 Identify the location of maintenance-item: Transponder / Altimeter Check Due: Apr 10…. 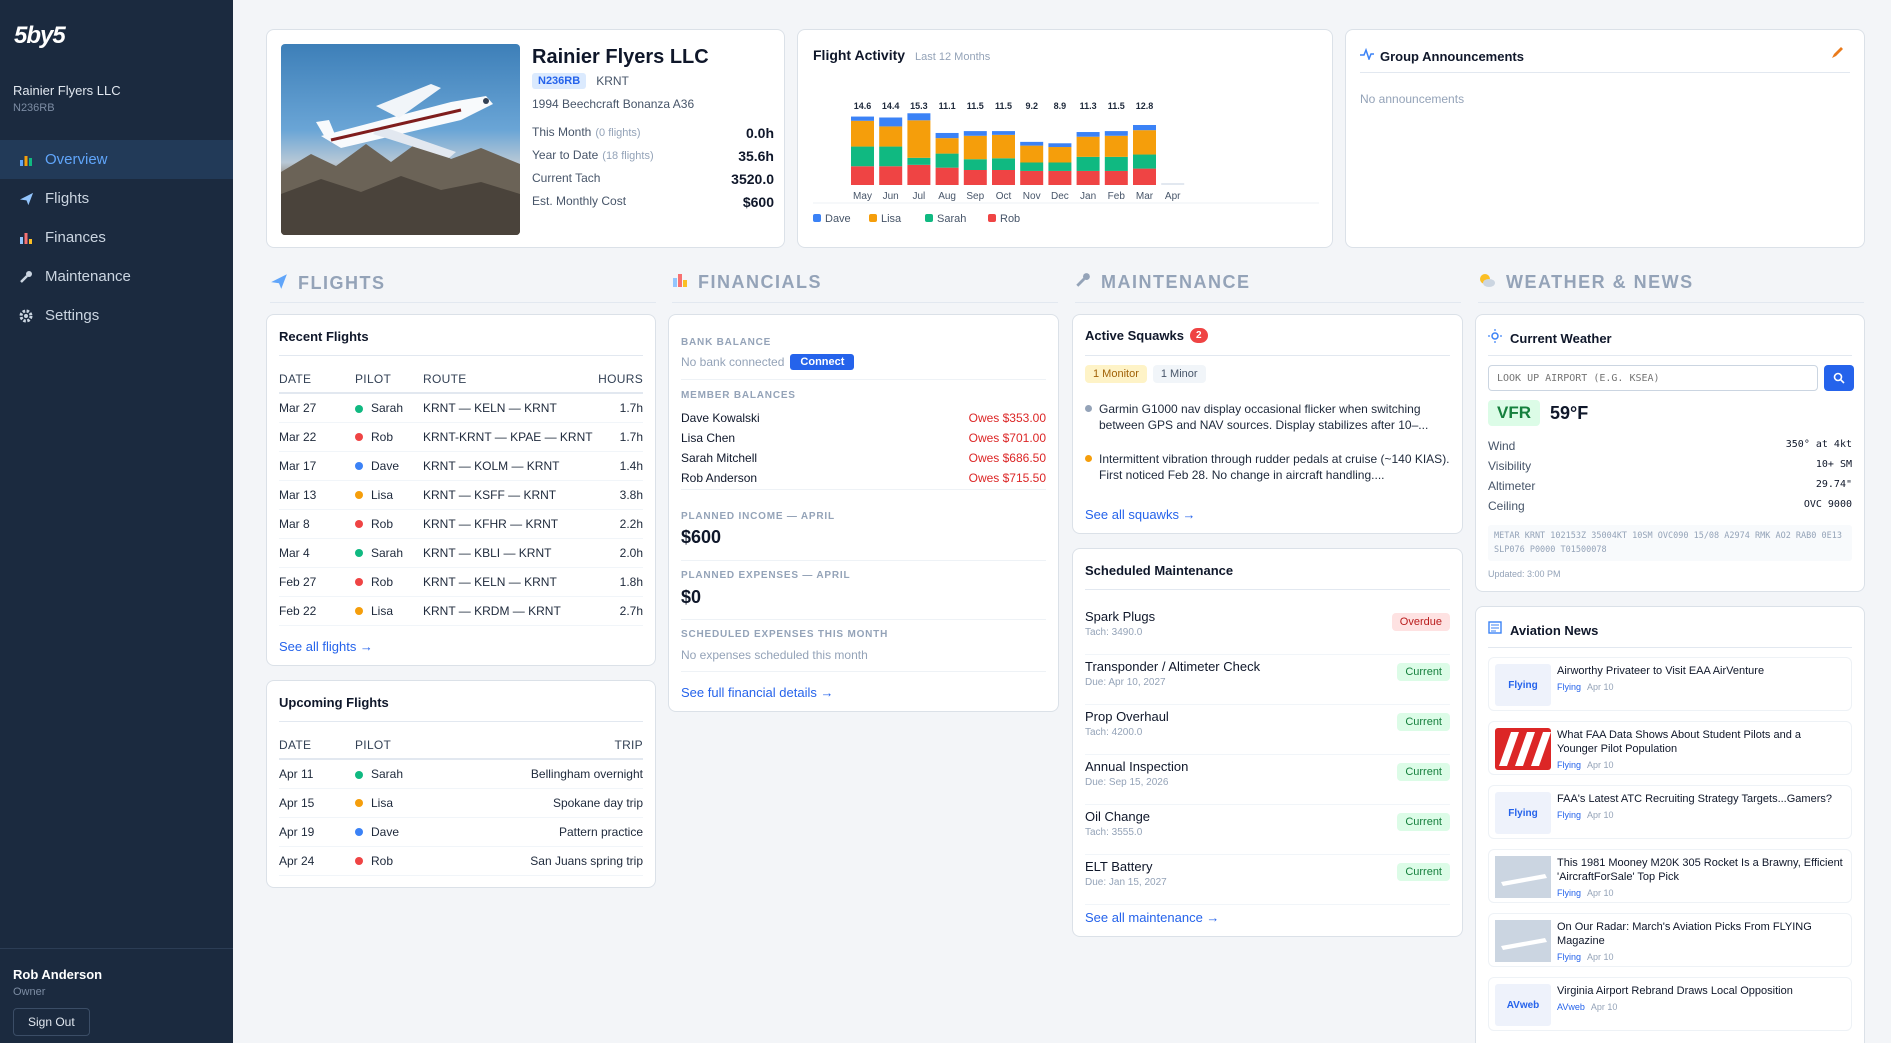
(1267, 680).